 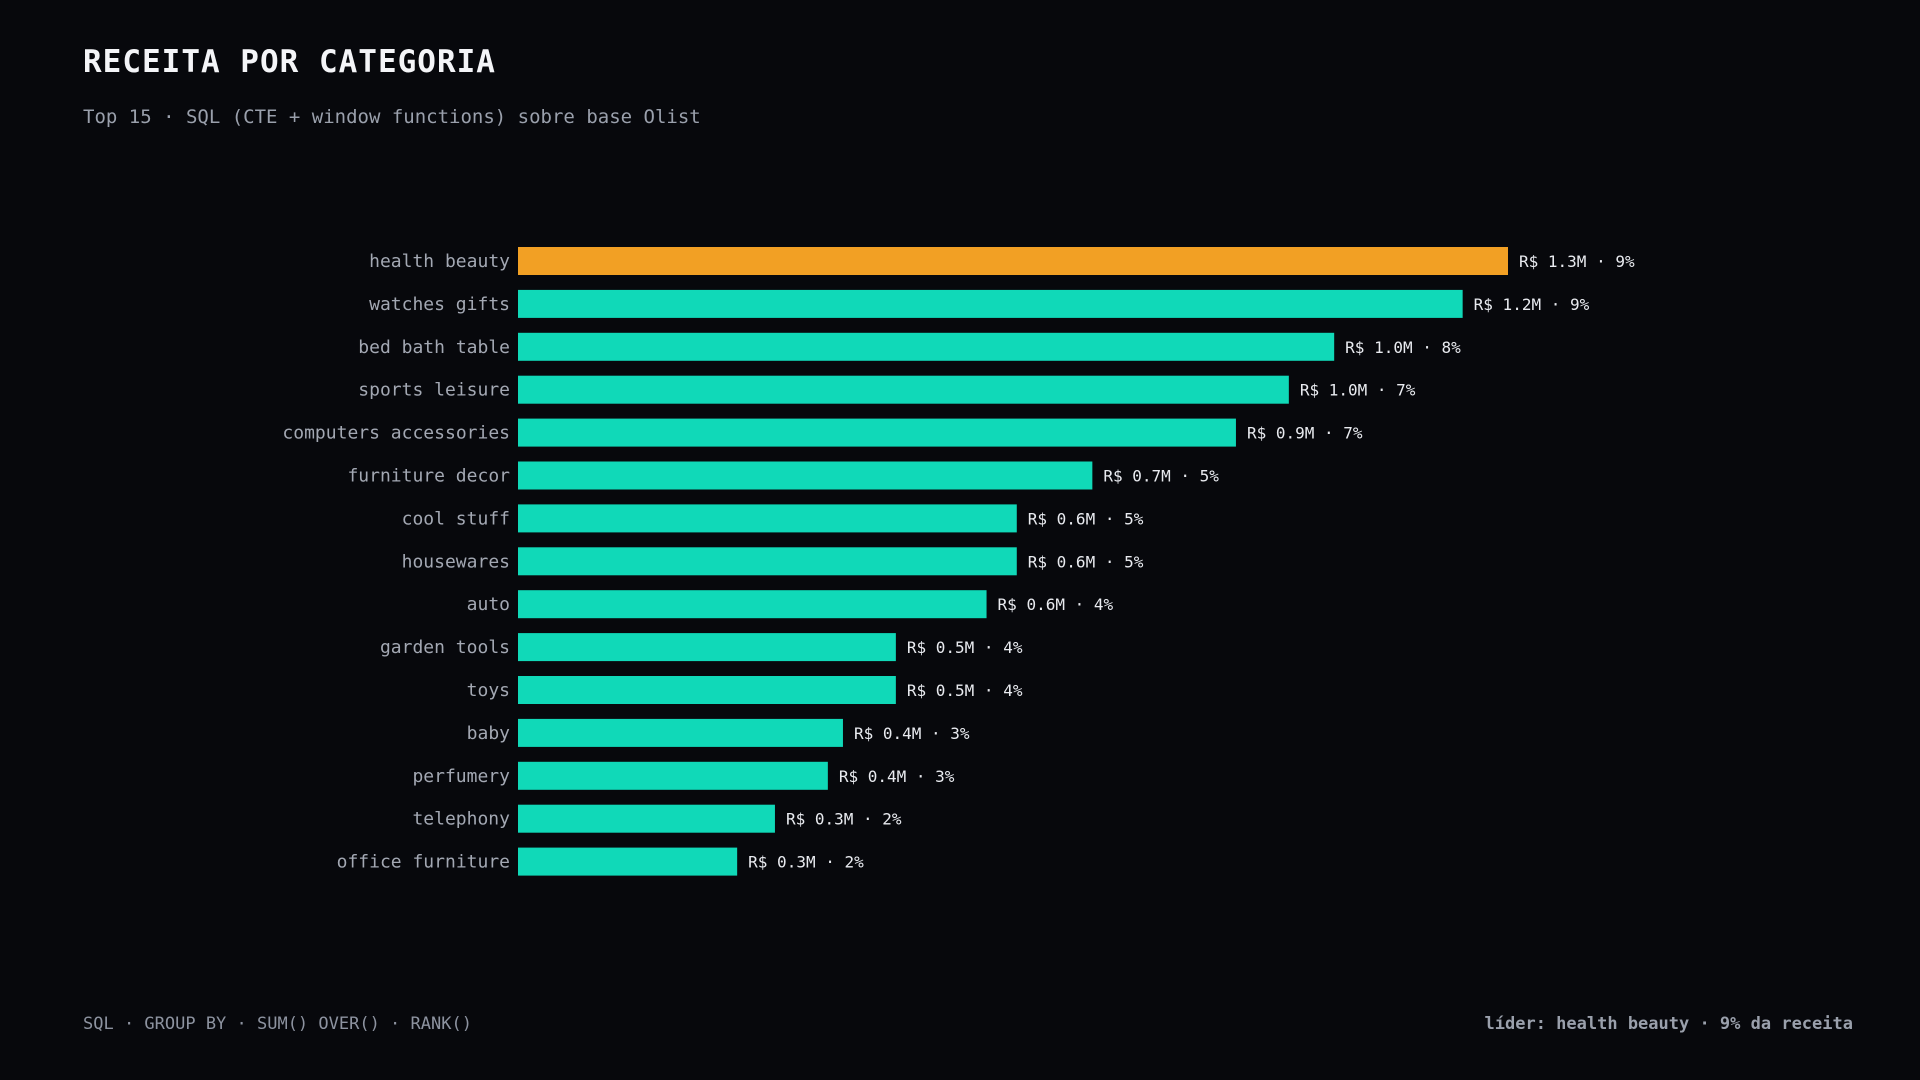 What do you see at coordinates (1305, 433) in the screenshot?
I see `value-label: R$ 0.9M · 7%` at bounding box center [1305, 433].